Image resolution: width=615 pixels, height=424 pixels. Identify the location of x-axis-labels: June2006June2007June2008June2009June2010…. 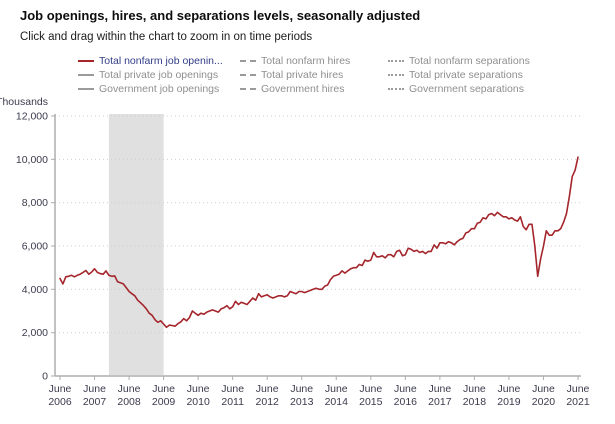
(319, 392).